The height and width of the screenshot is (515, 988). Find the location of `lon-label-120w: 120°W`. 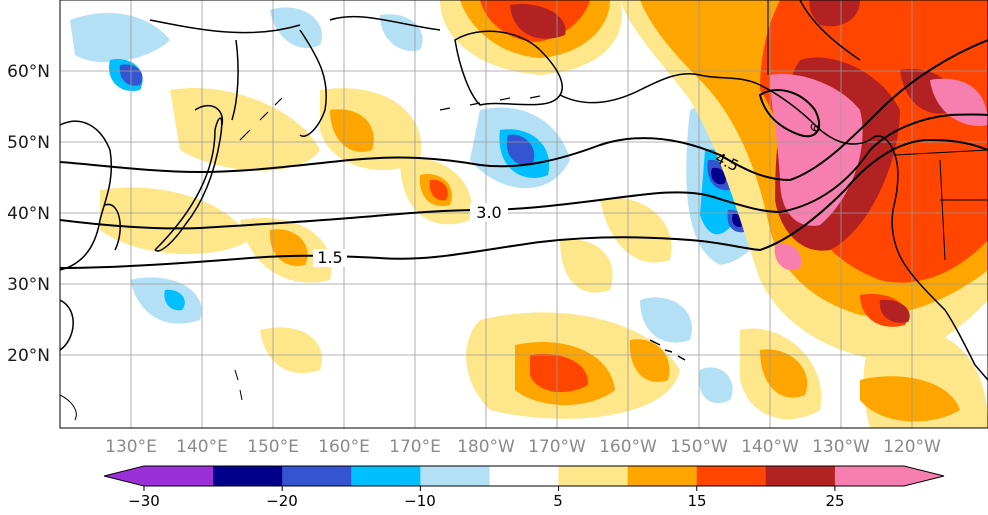

lon-label-120w: 120°W is located at coordinates (912, 447).